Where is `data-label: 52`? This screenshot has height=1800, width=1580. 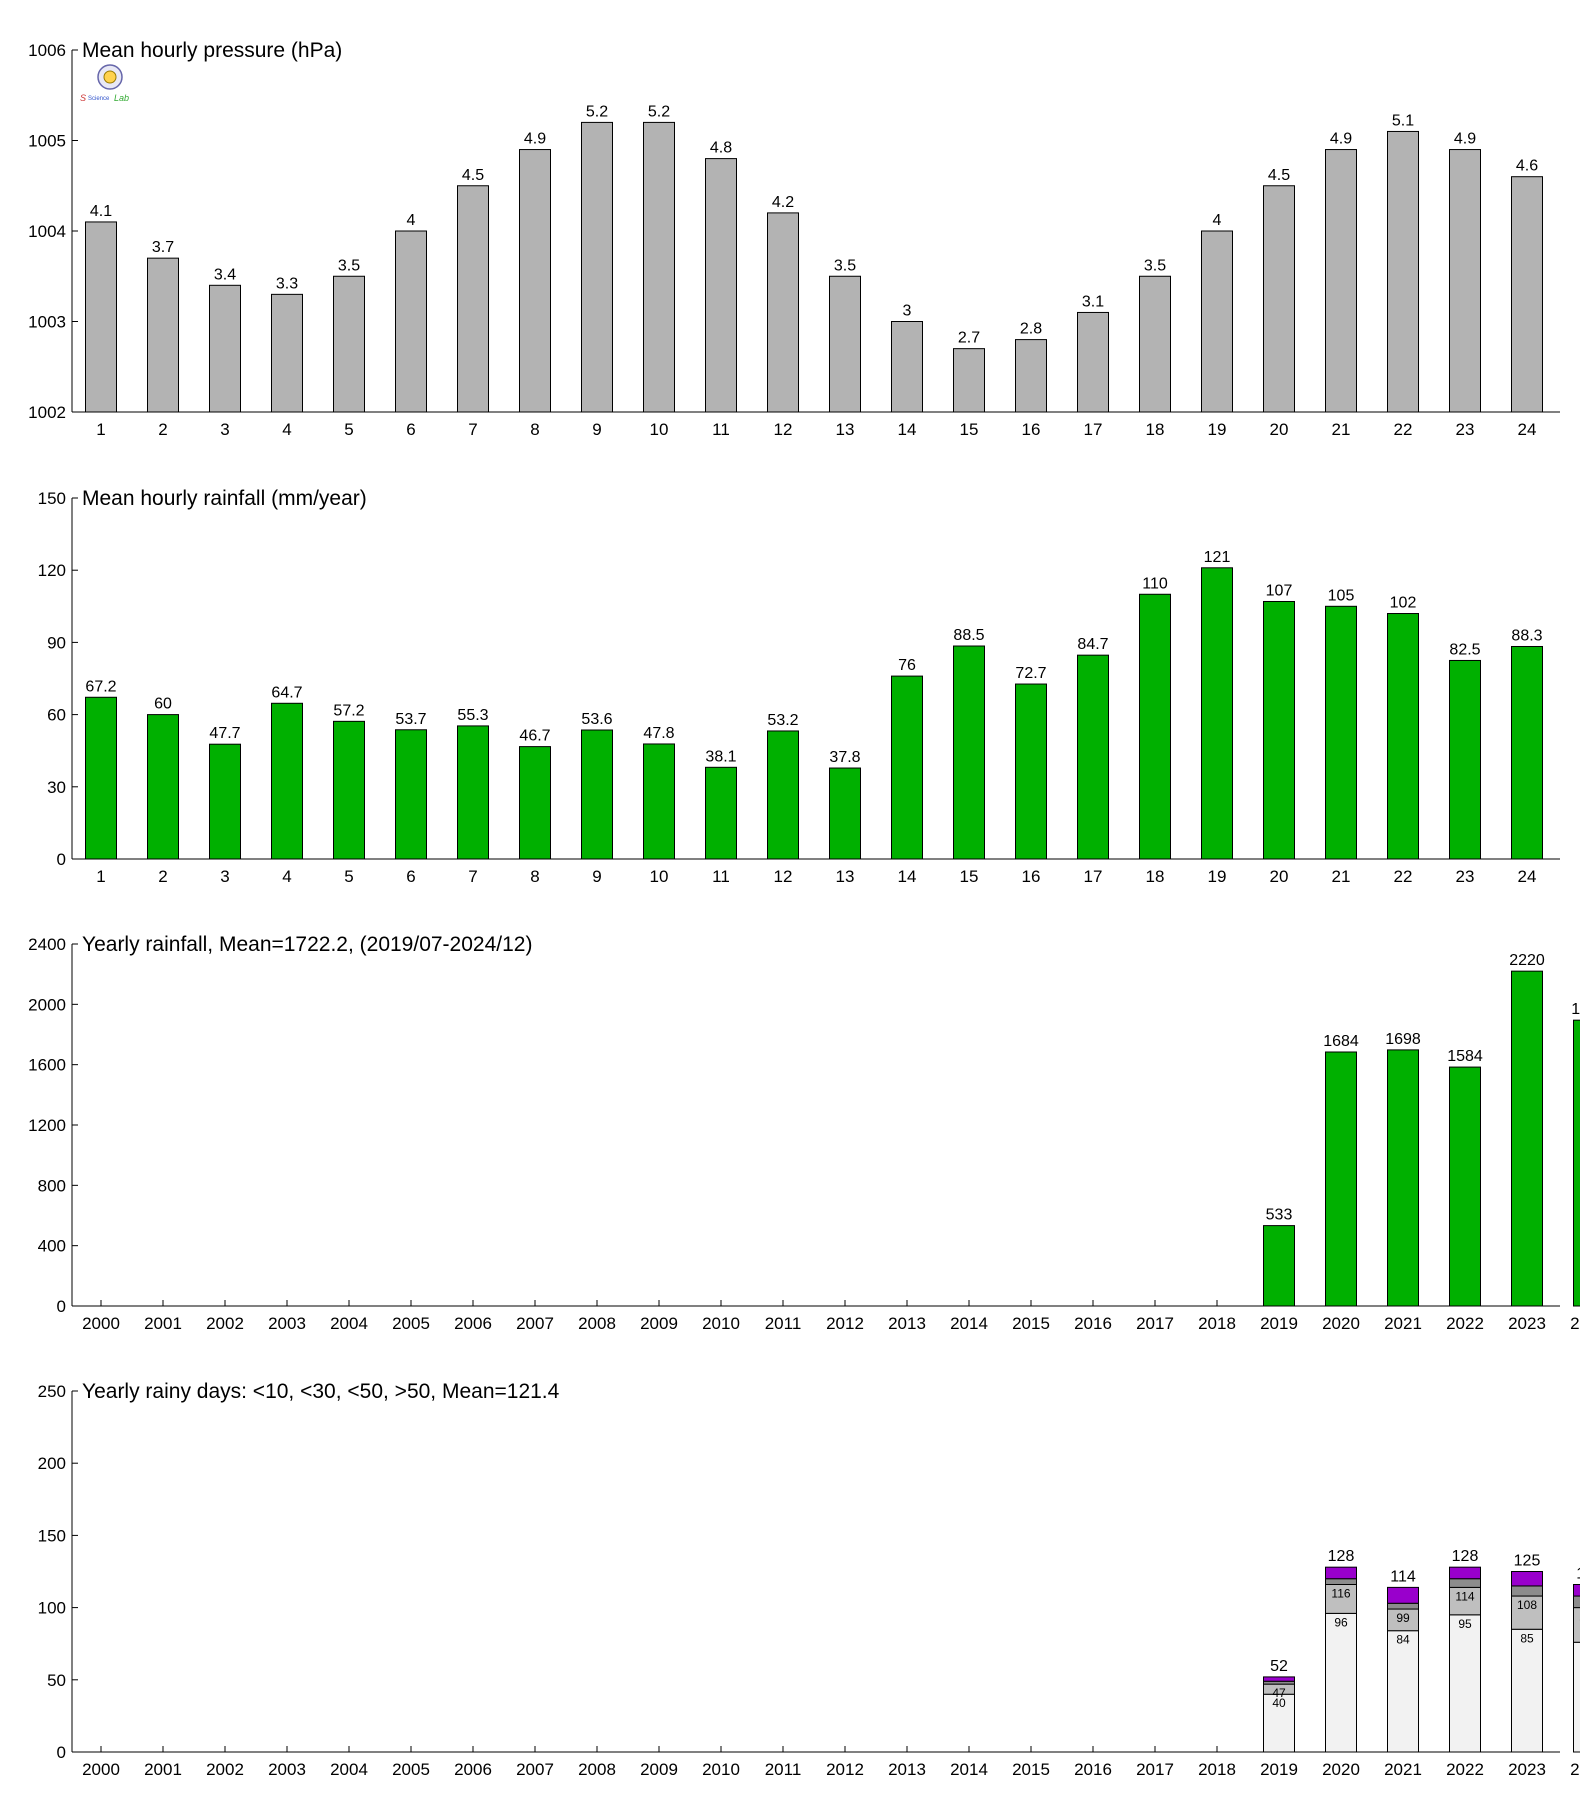 data-label: 52 is located at coordinates (1279, 1666).